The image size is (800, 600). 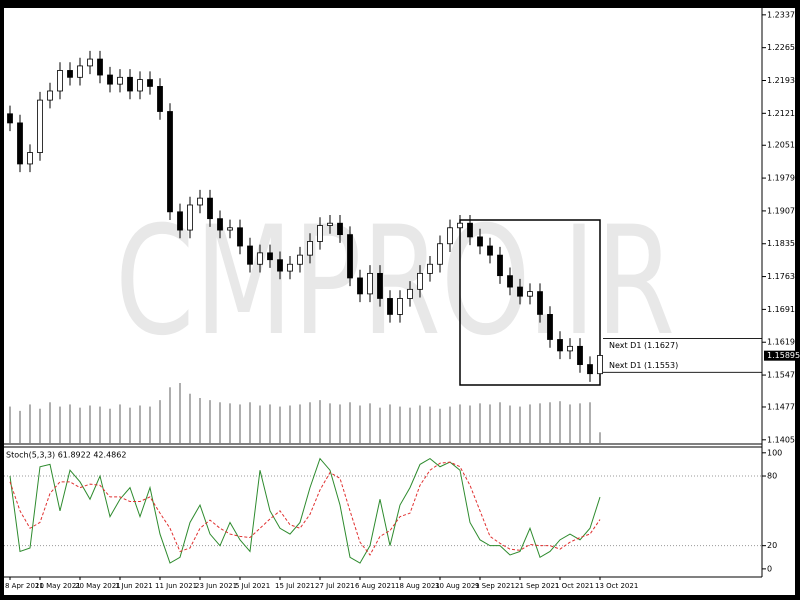 I want to click on x-tick-label: 20 May 2021, so click(x=98, y=586).